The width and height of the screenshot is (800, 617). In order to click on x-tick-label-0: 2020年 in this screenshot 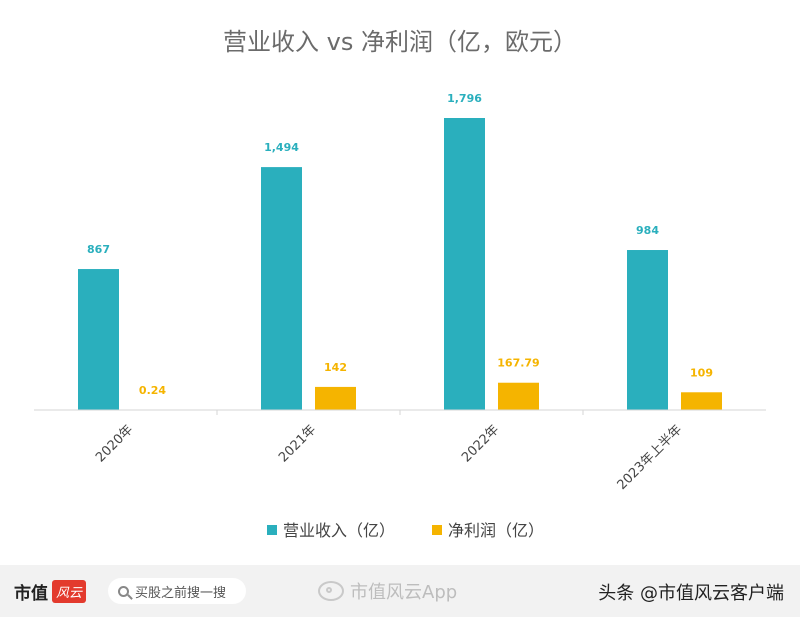, I will do `click(114, 443)`.